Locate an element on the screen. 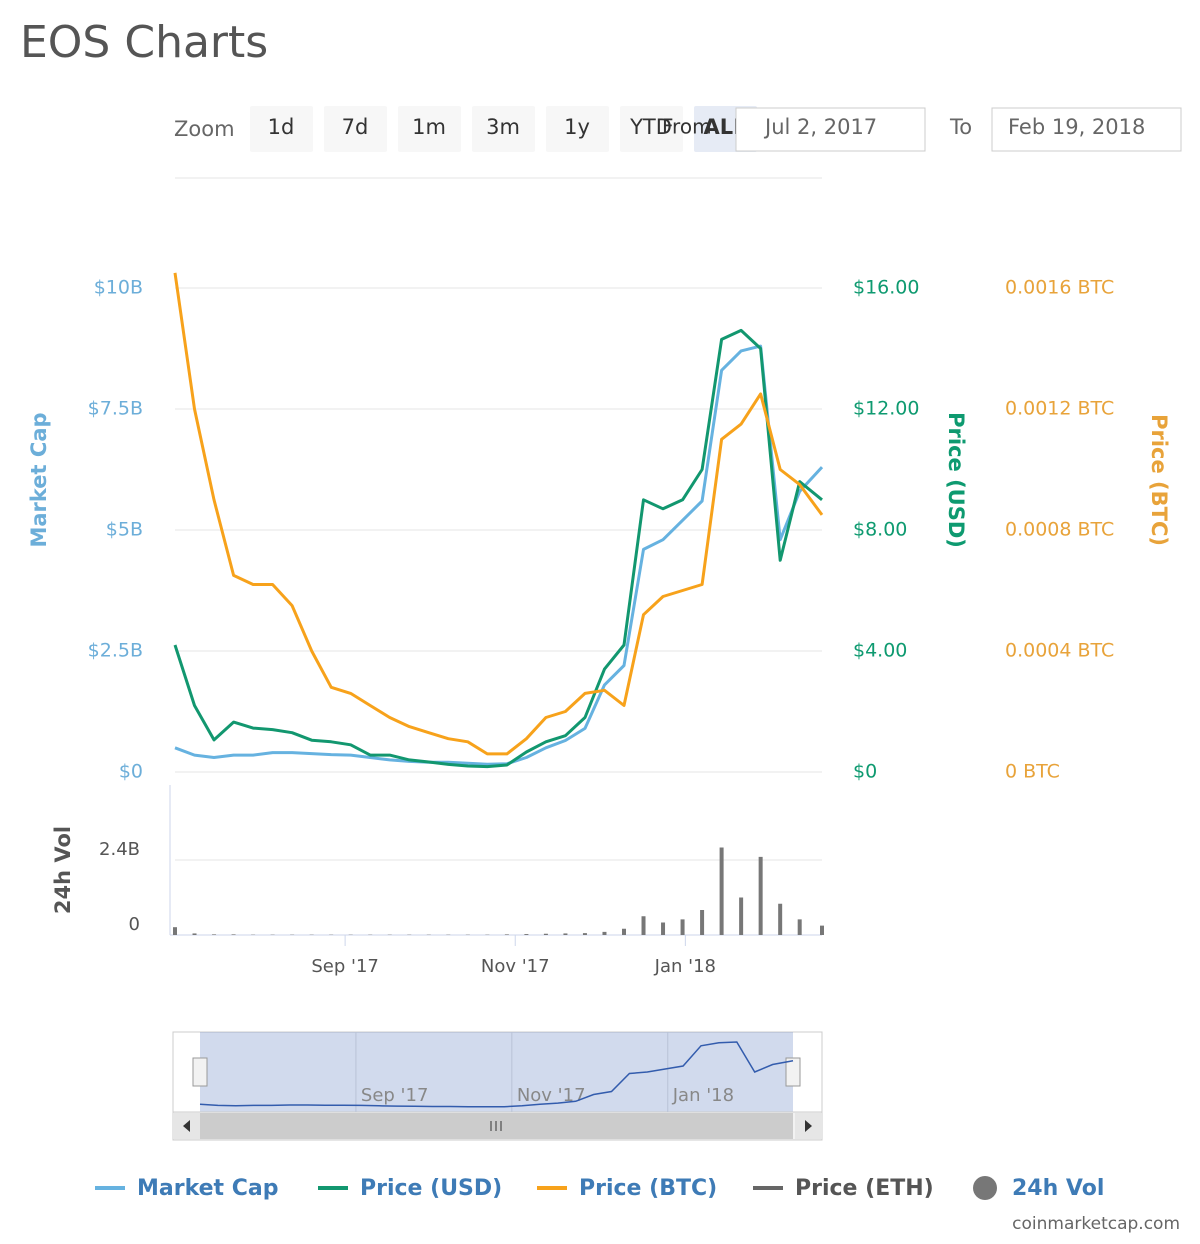  x-tick-label: Jan '18 is located at coordinates (685, 966).